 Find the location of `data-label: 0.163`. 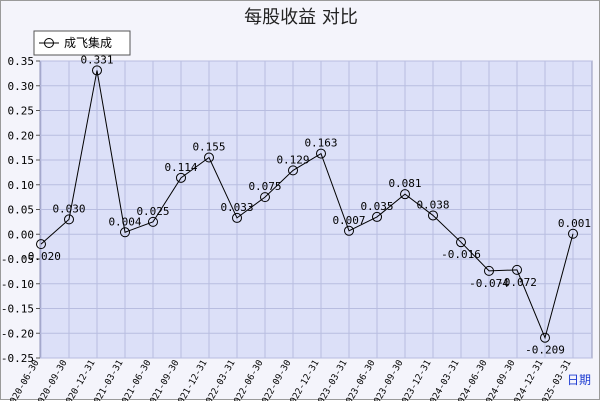

data-label: 0.163 is located at coordinates (320, 143).